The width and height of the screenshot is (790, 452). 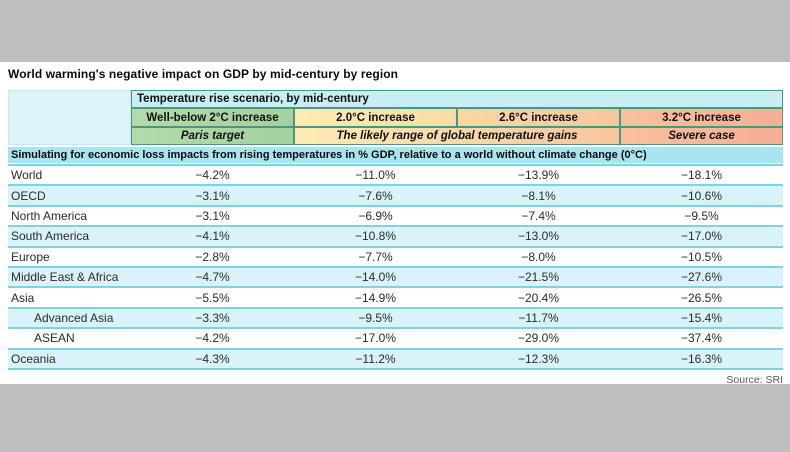 What do you see at coordinates (538, 338) in the screenshot?
I see `value-cell: −29.0%` at bounding box center [538, 338].